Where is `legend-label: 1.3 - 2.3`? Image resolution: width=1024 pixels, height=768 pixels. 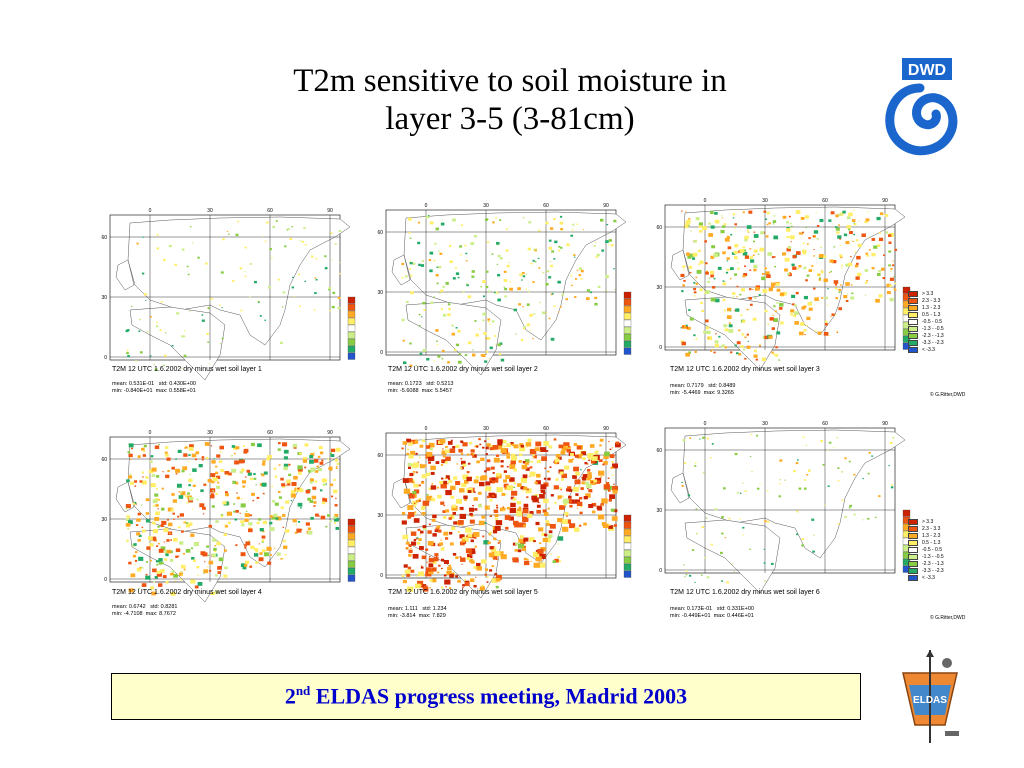 legend-label: 1.3 - 2.3 is located at coordinates (931, 535).